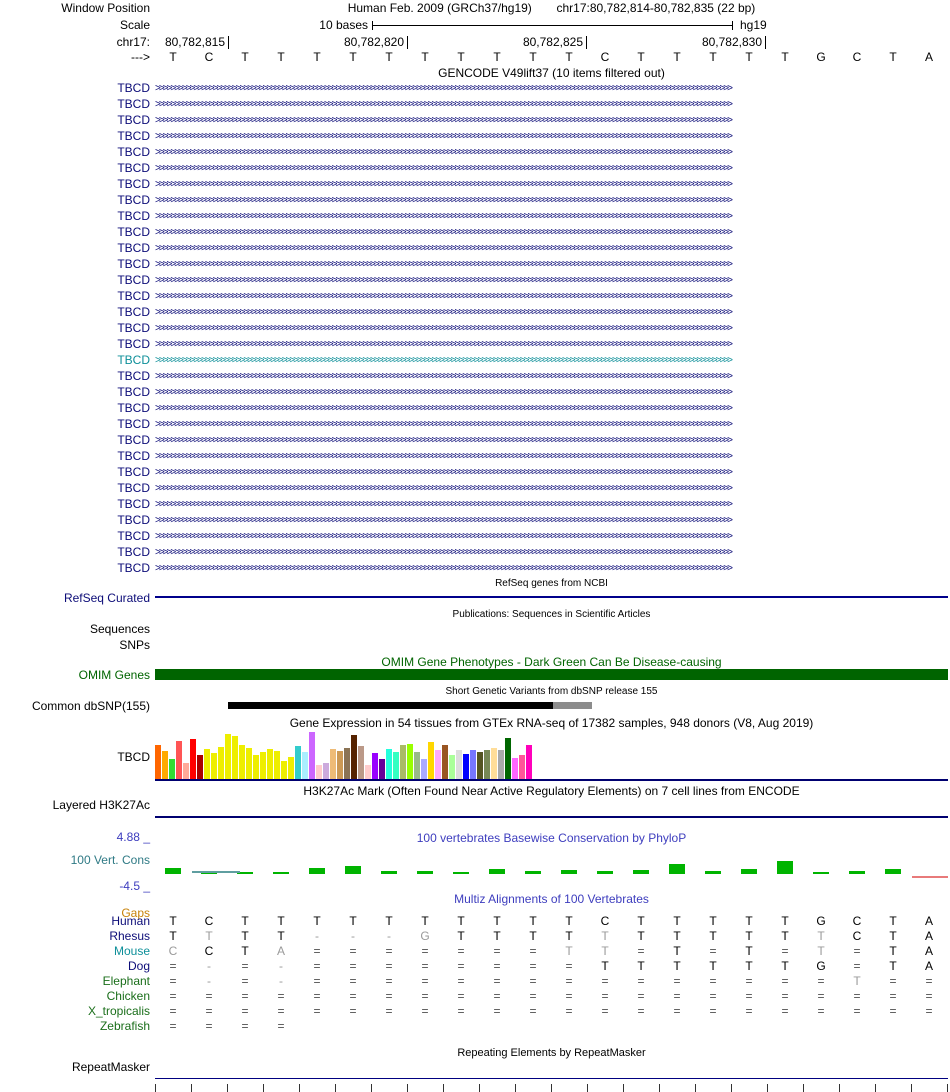  Describe the element at coordinates (131, 951) in the screenshot. I see `species-label: Mouse` at that location.